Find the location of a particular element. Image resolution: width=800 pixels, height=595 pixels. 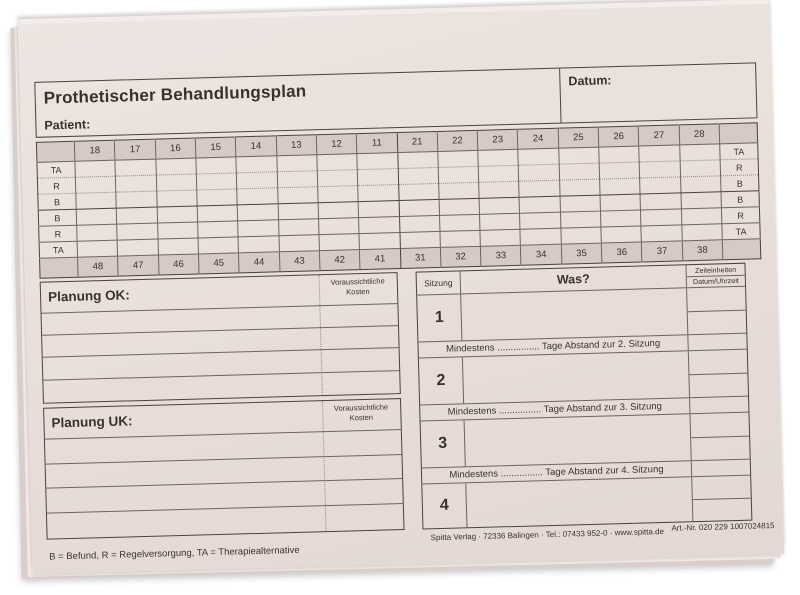

tooth-number: 26 is located at coordinates (619, 137).